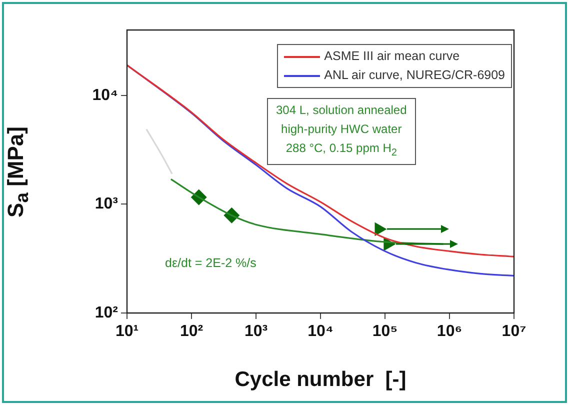 The height and width of the screenshot is (405, 569). I want to click on x-tick-label: 10⁶, so click(449, 331).